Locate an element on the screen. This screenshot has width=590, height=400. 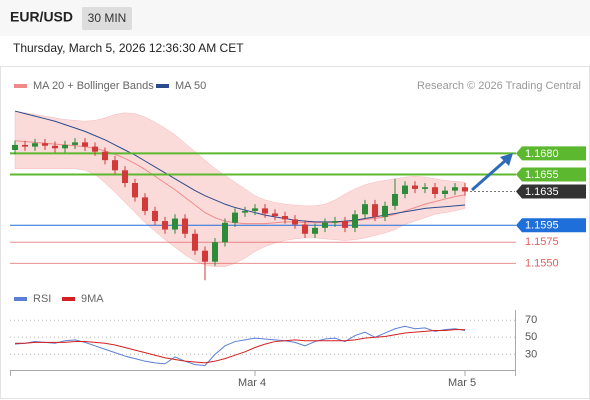
timeframe: 30 MIN is located at coordinates (107, 18).